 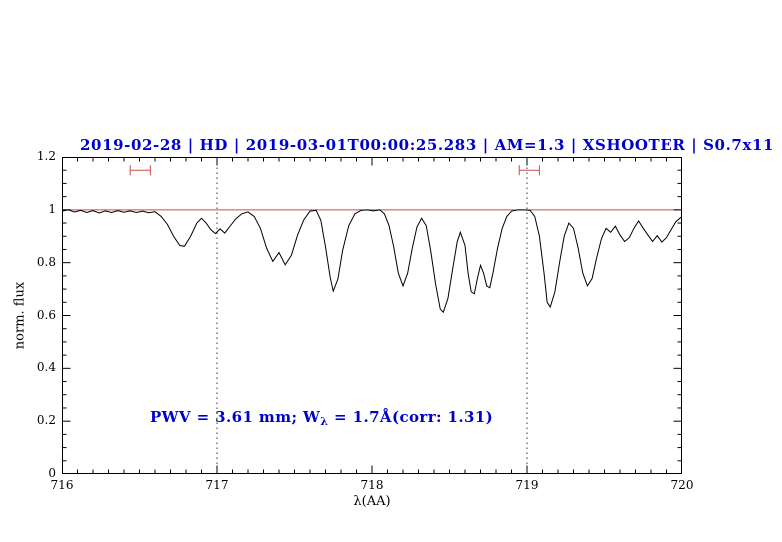 I want to click on x-tick-label-719: 719, so click(x=527, y=485).